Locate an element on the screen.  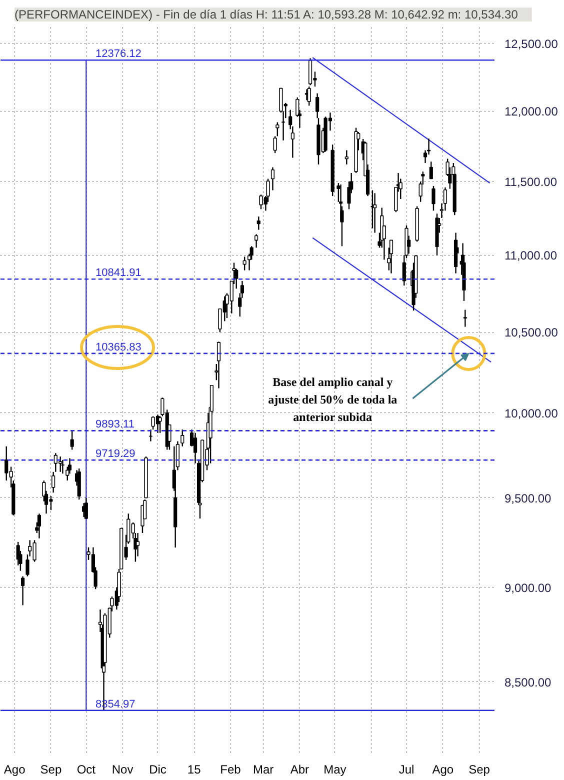
y-tick-label: 9,500.00 is located at coordinates (528, 498).